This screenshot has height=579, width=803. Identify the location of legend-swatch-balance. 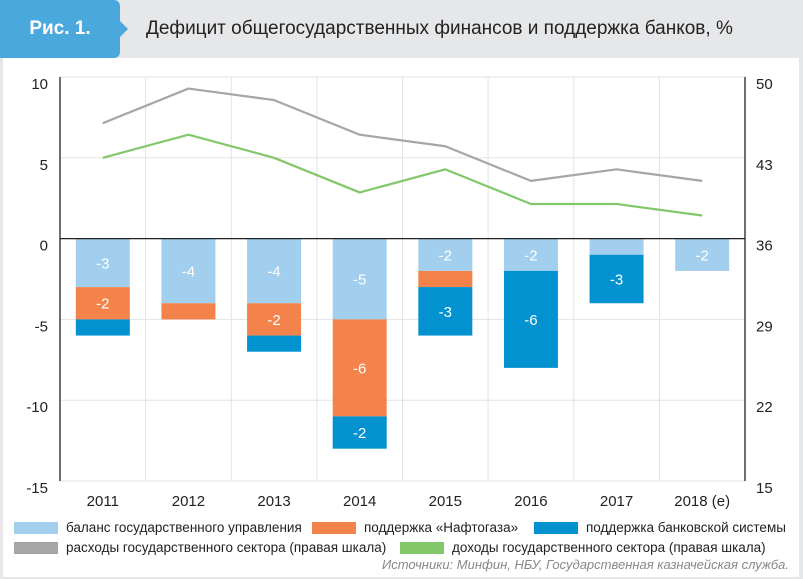
(36, 528).